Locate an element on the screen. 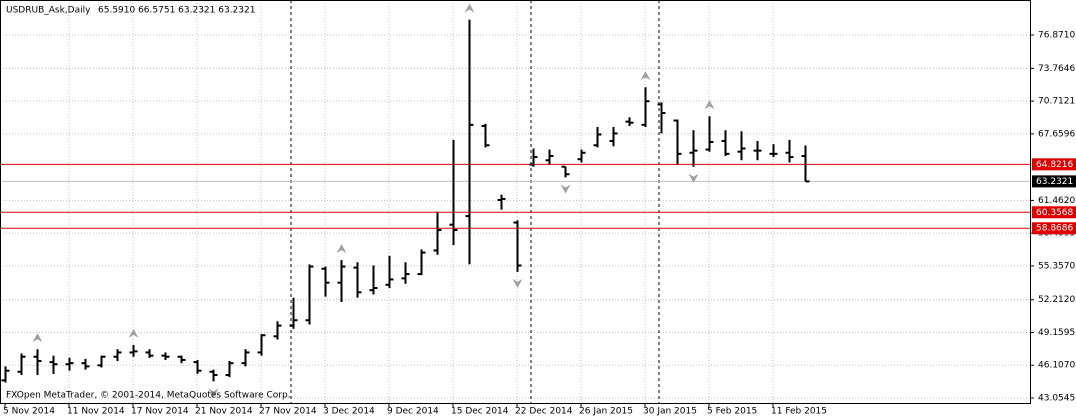 Image resolution: width=1076 pixels, height=420 pixels. y-tick-label: 52.2120 is located at coordinates (1056, 300).